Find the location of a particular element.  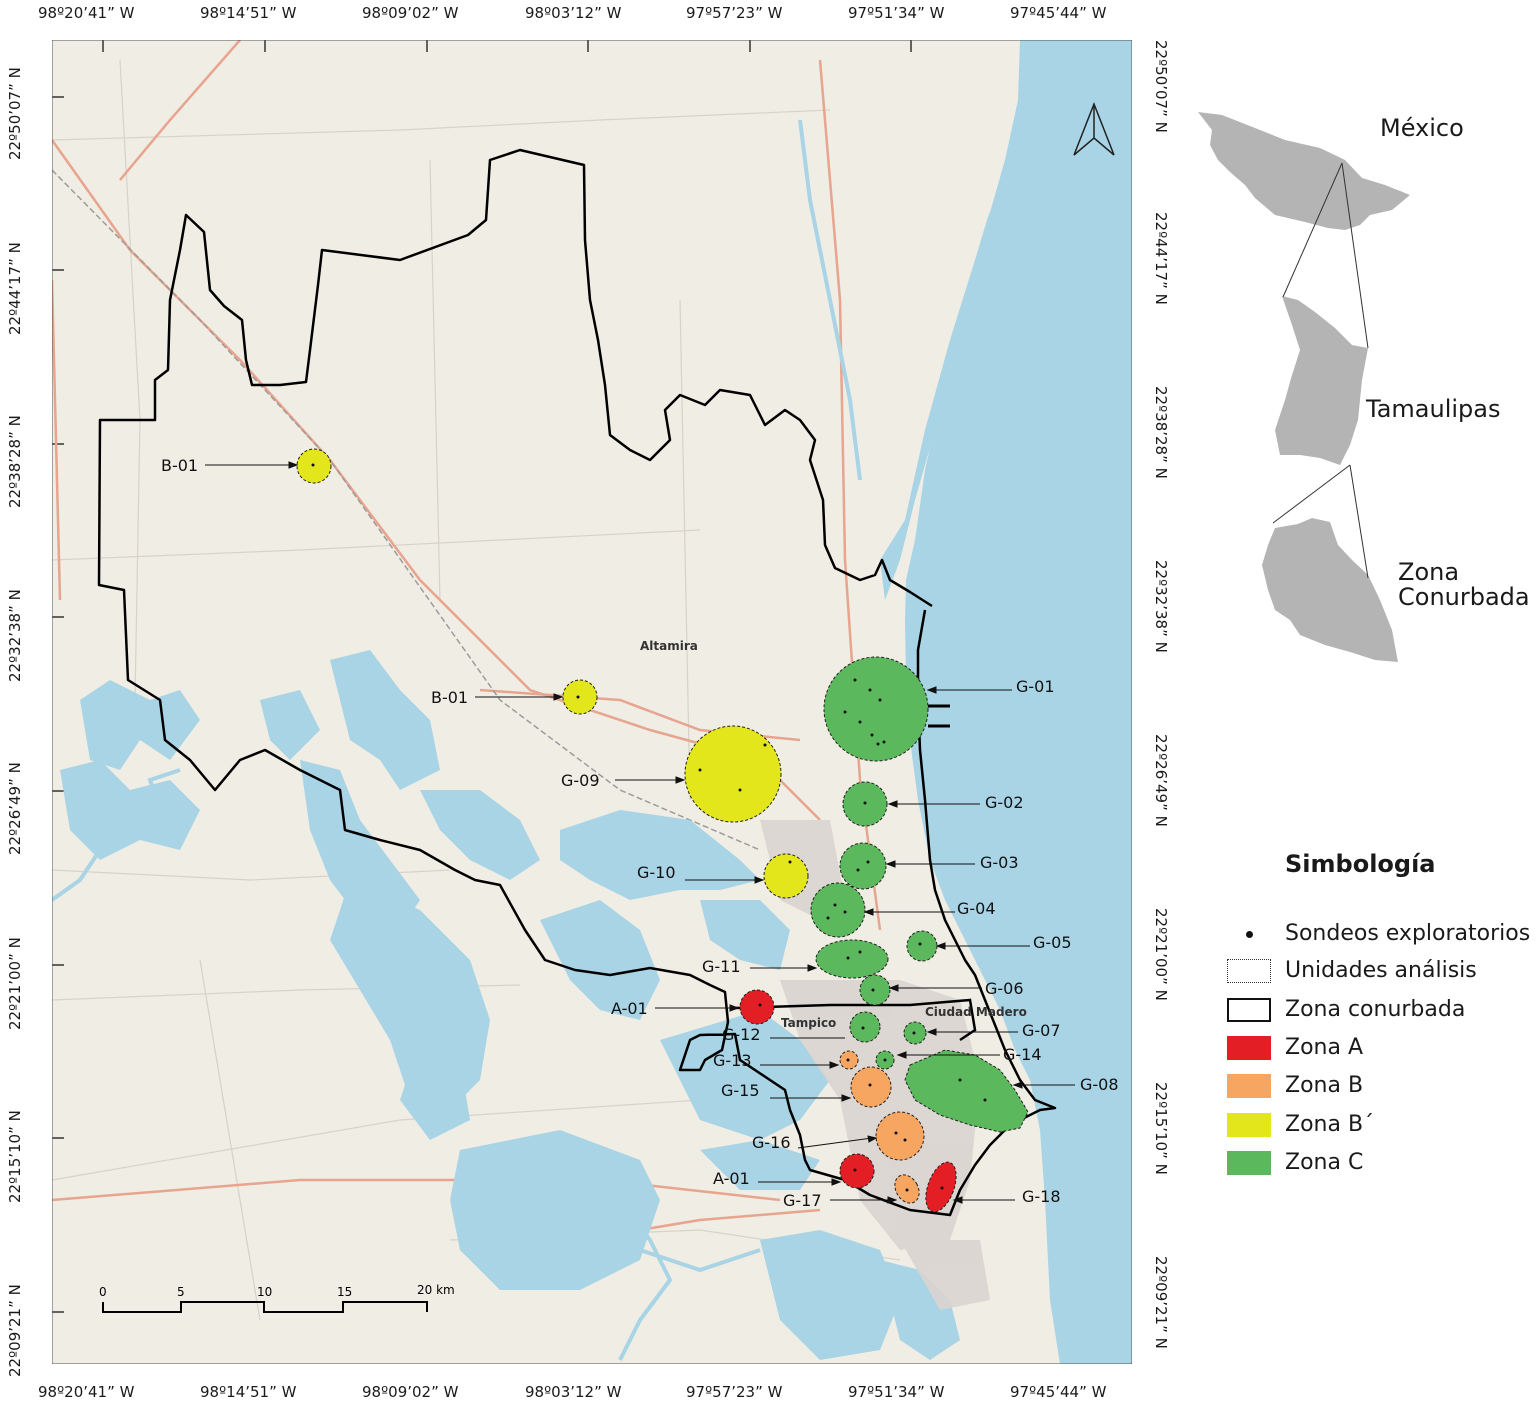

label-a01-south: A-01 is located at coordinates (731, 1178).